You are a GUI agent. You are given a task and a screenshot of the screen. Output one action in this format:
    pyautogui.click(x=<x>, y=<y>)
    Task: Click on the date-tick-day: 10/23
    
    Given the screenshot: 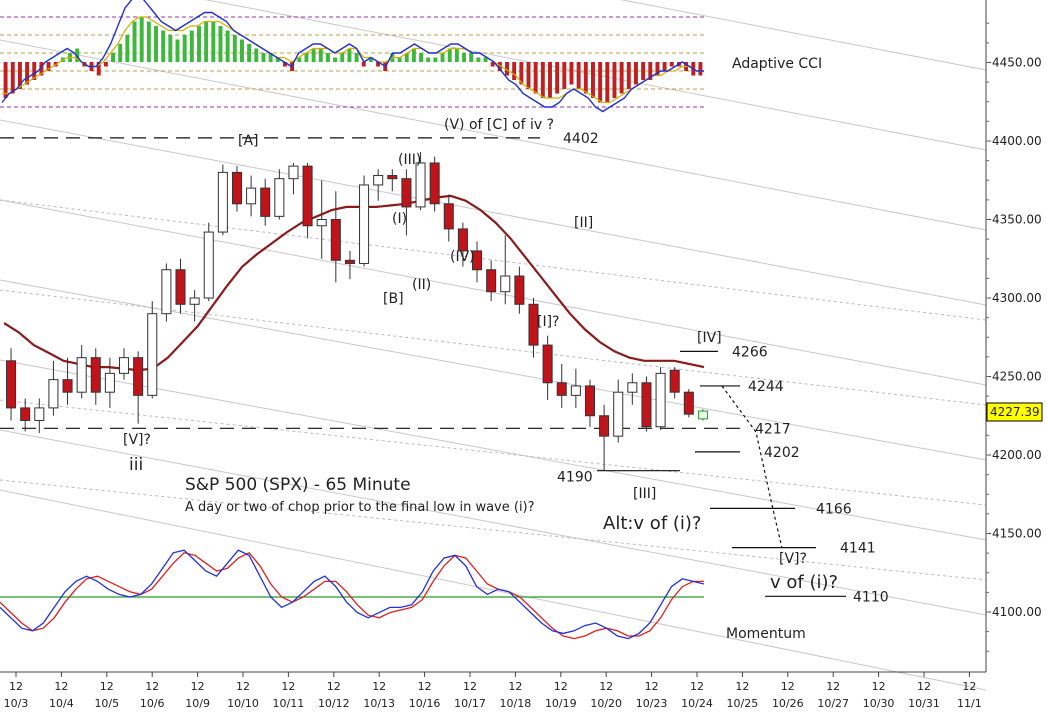 What is the action you would take?
    pyautogui.click(x=652, y=703)
    